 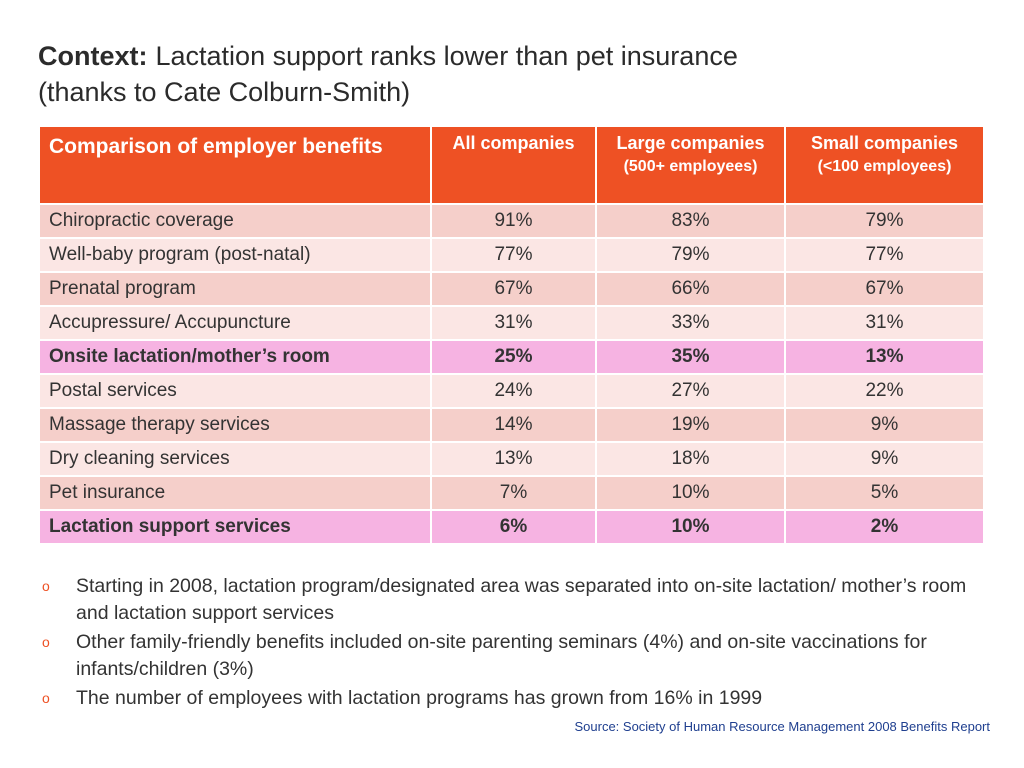 I want to click on all-companies-cell: 77%, so click(x=513, y=255).